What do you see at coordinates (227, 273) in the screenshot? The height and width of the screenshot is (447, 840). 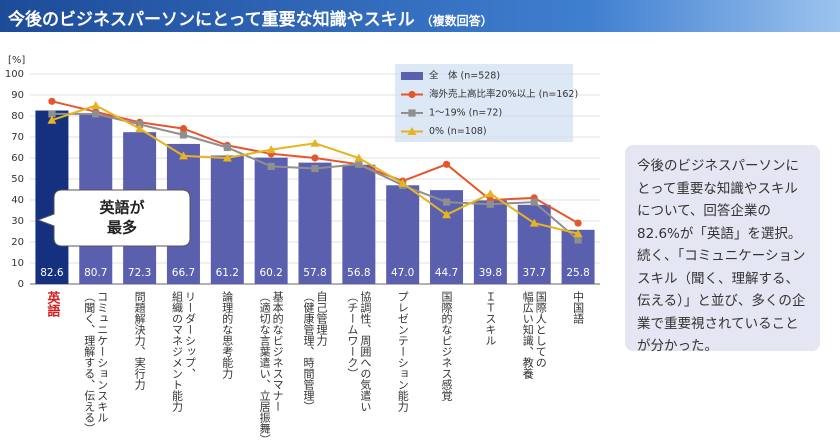 I see `value-label: 61.2` at bounding box center [227, 273].